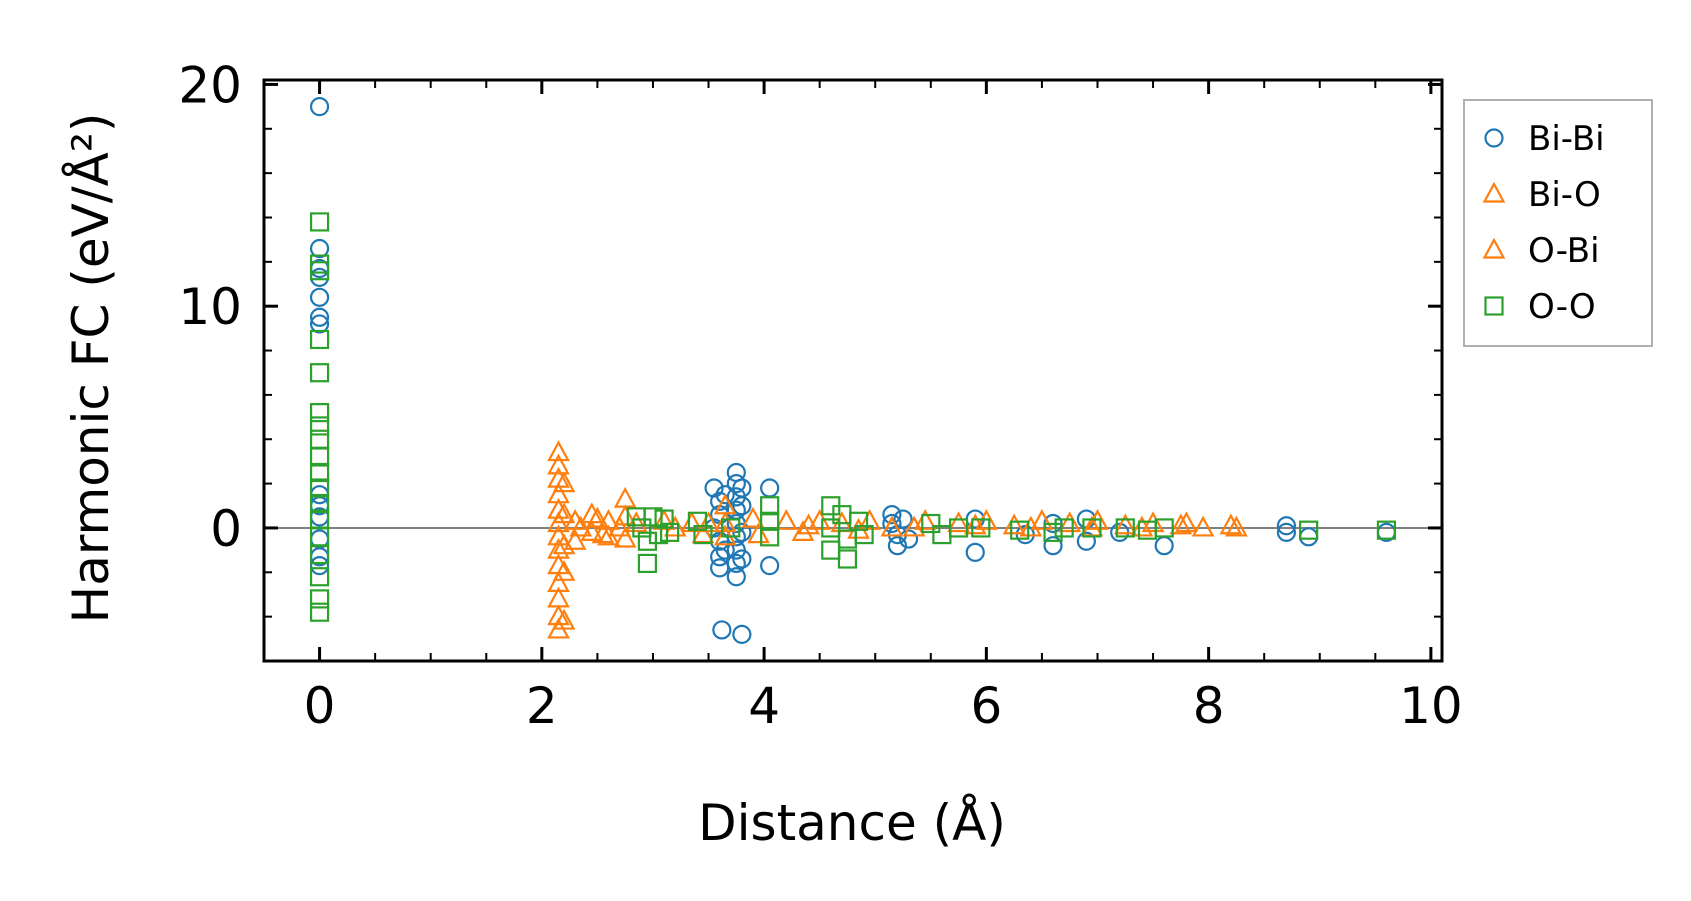 The image size is (1691, 901). What do you see at coordinates (91, 368) in the screenshot?
I see `y-axis-title: Harmonic FC (eV/Å²)` at bounding box center [91, 368].